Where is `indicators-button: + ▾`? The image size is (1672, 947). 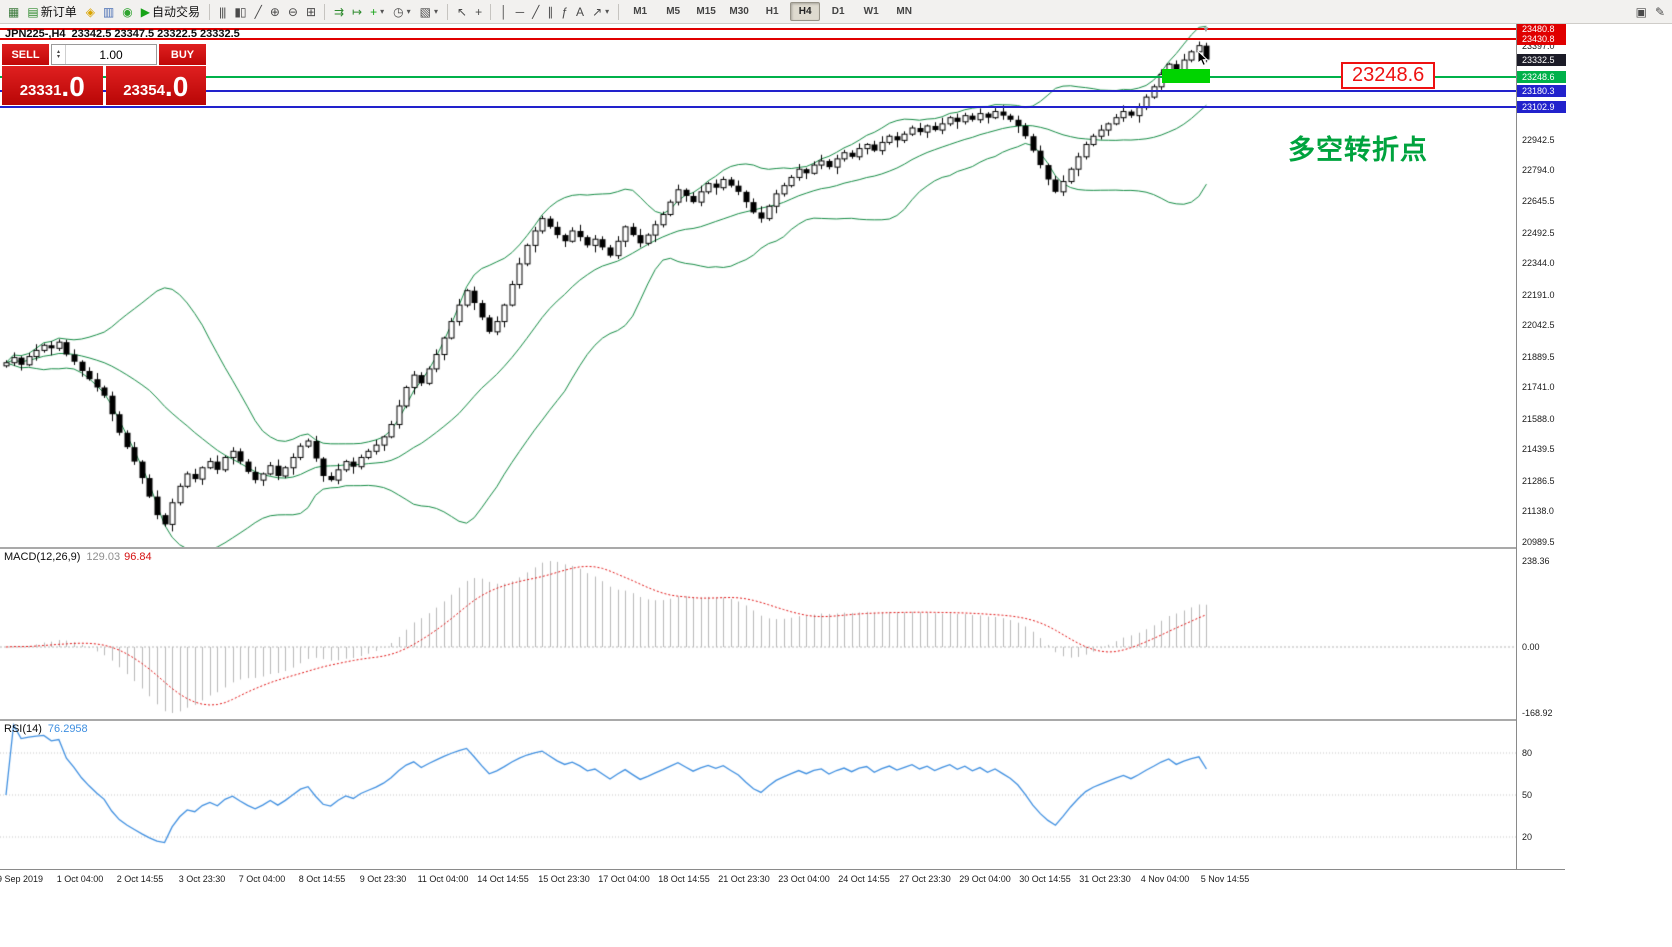
indicators-button: + ▾ is located at coordinates (377, 12).